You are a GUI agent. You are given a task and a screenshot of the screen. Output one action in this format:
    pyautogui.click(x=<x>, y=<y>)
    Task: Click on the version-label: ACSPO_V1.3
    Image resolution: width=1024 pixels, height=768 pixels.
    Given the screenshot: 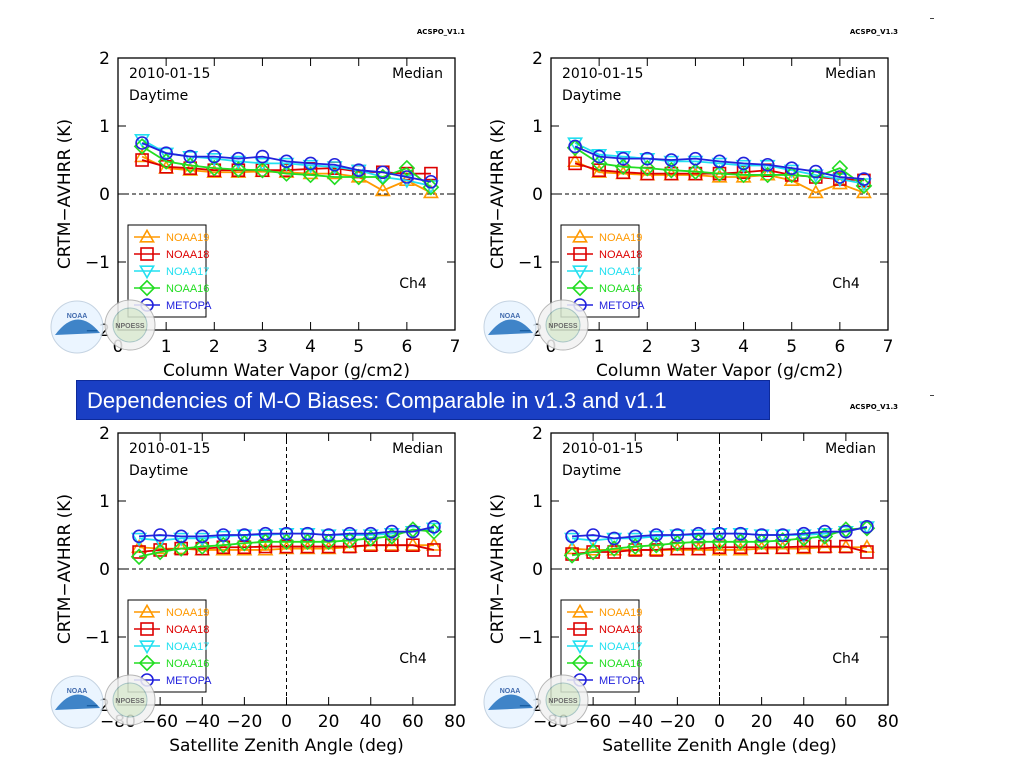 What is the action you would take?
    pyautogui.click(x=874, y=407)
    